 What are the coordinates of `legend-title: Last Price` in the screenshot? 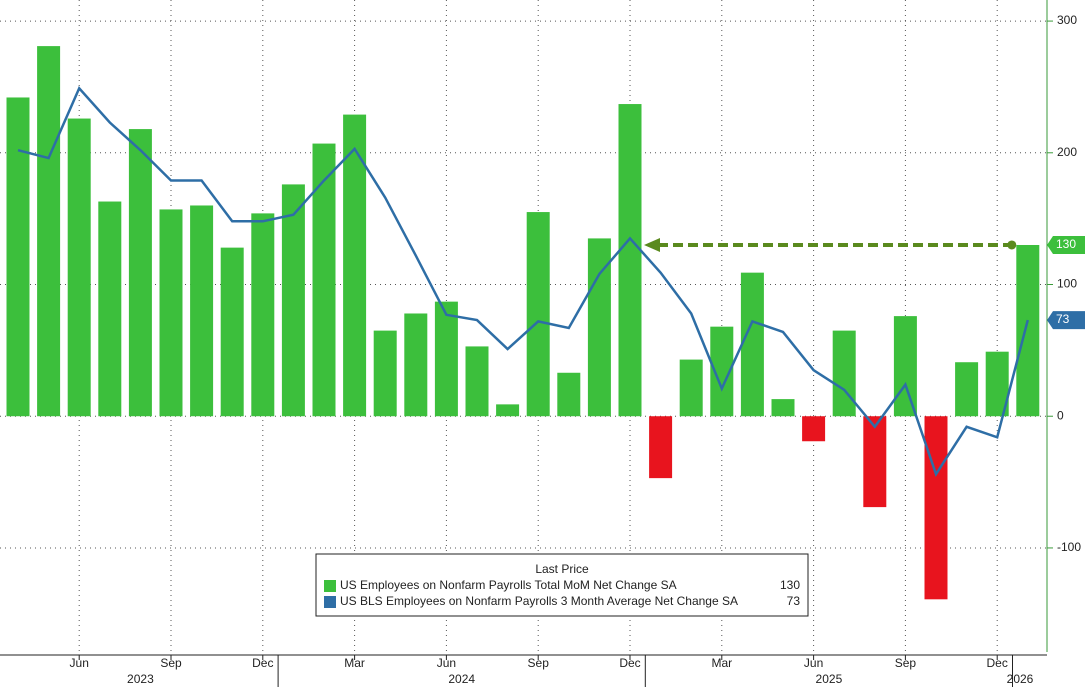 It's located at (562, 569).